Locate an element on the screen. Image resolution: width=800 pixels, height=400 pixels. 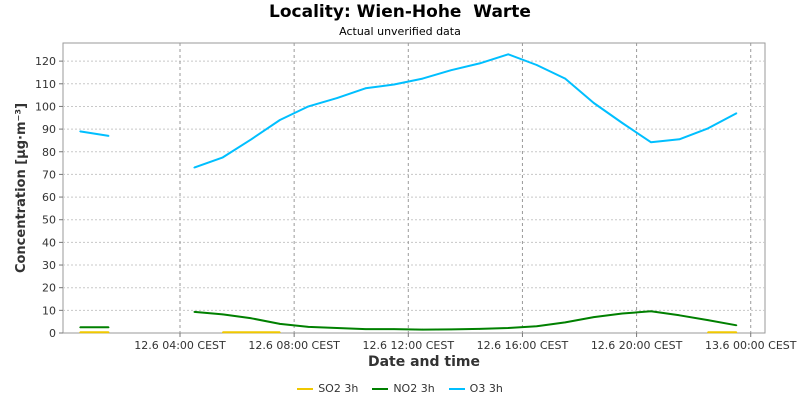
legend: SO2 3h NO2 3h O3 3h is located at coordinates (400, 388).